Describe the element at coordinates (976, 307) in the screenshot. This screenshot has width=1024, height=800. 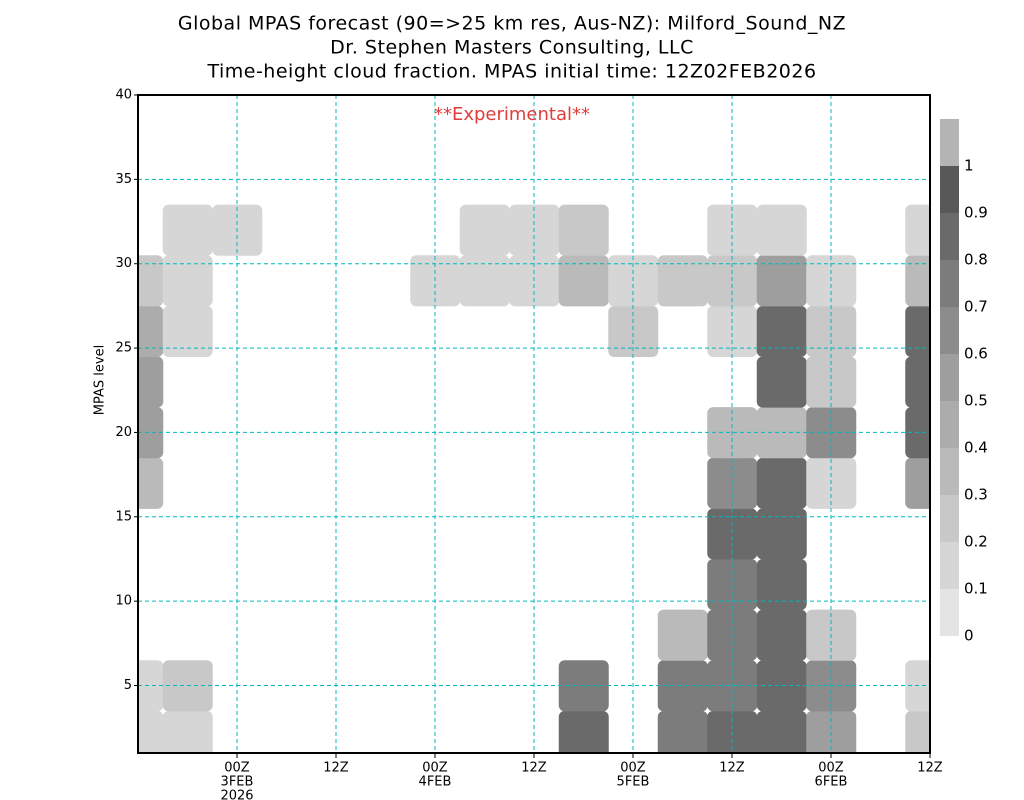
I see `colorbar-label: 0.7` at that location.